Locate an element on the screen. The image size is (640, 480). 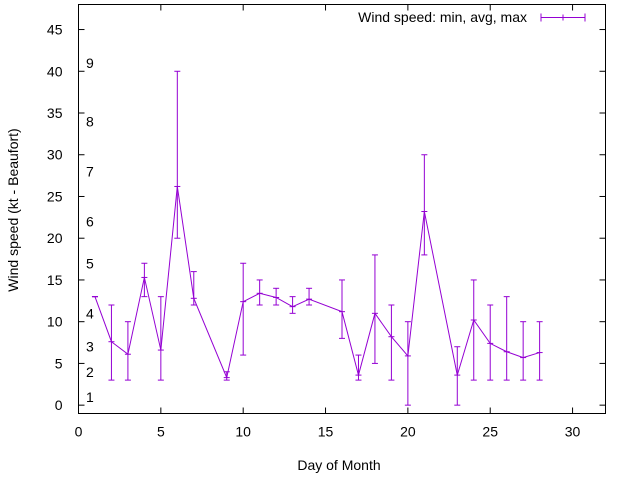
legend-label: Wind speed: min, avg, max is located at coordinates (442, 17).